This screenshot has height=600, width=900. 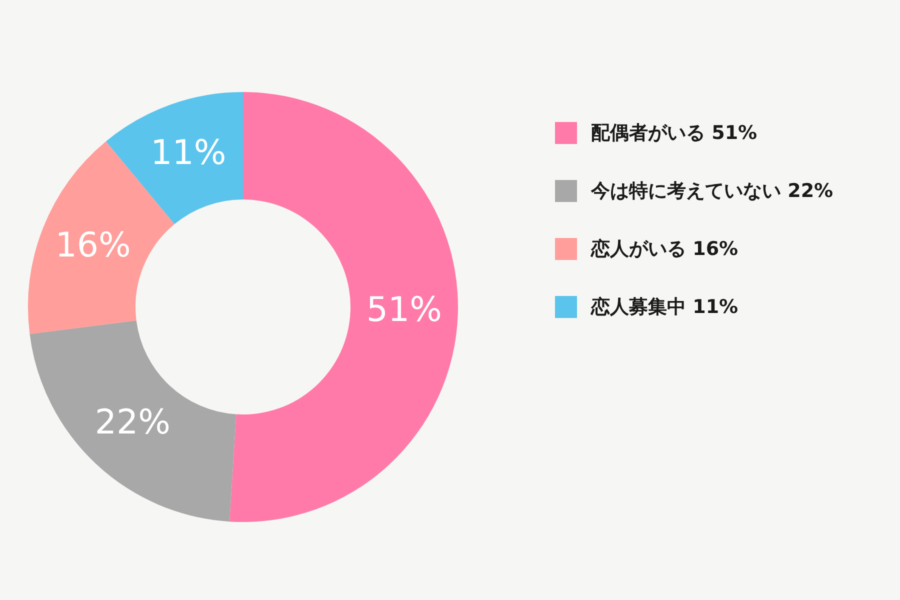 I want to click on data-label: 11%, so click(x=188, y=153).